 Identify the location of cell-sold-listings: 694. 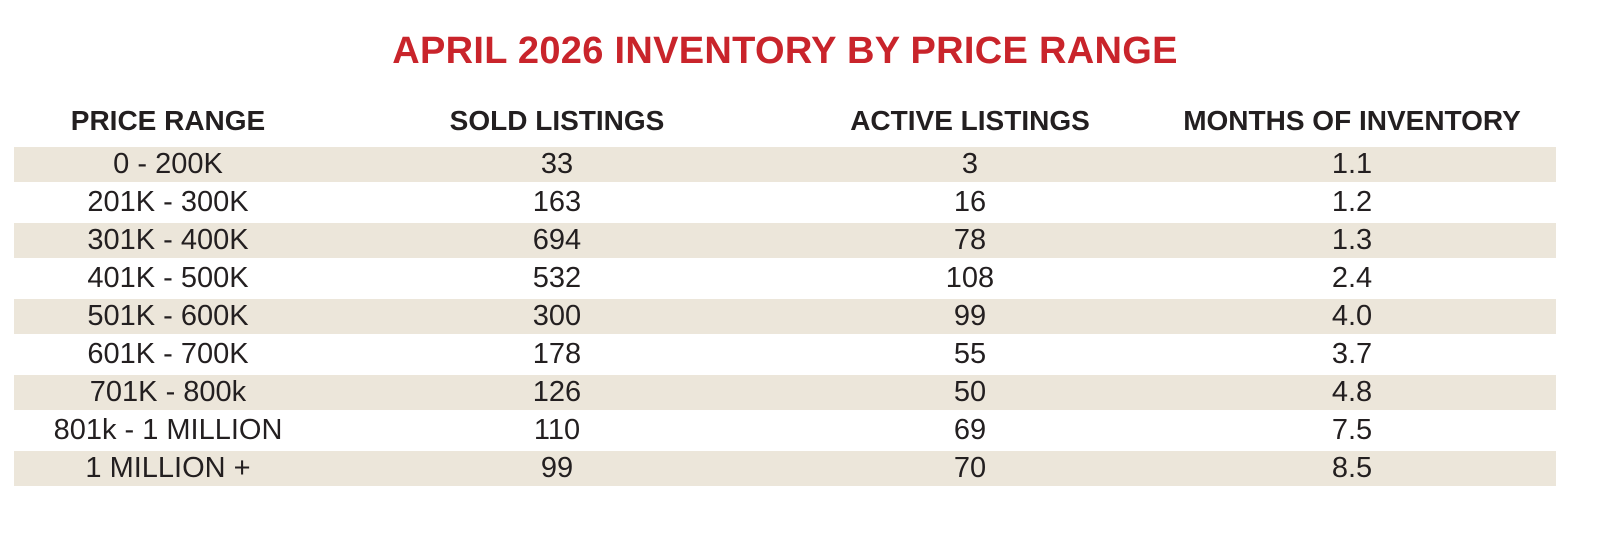
(557, 240).